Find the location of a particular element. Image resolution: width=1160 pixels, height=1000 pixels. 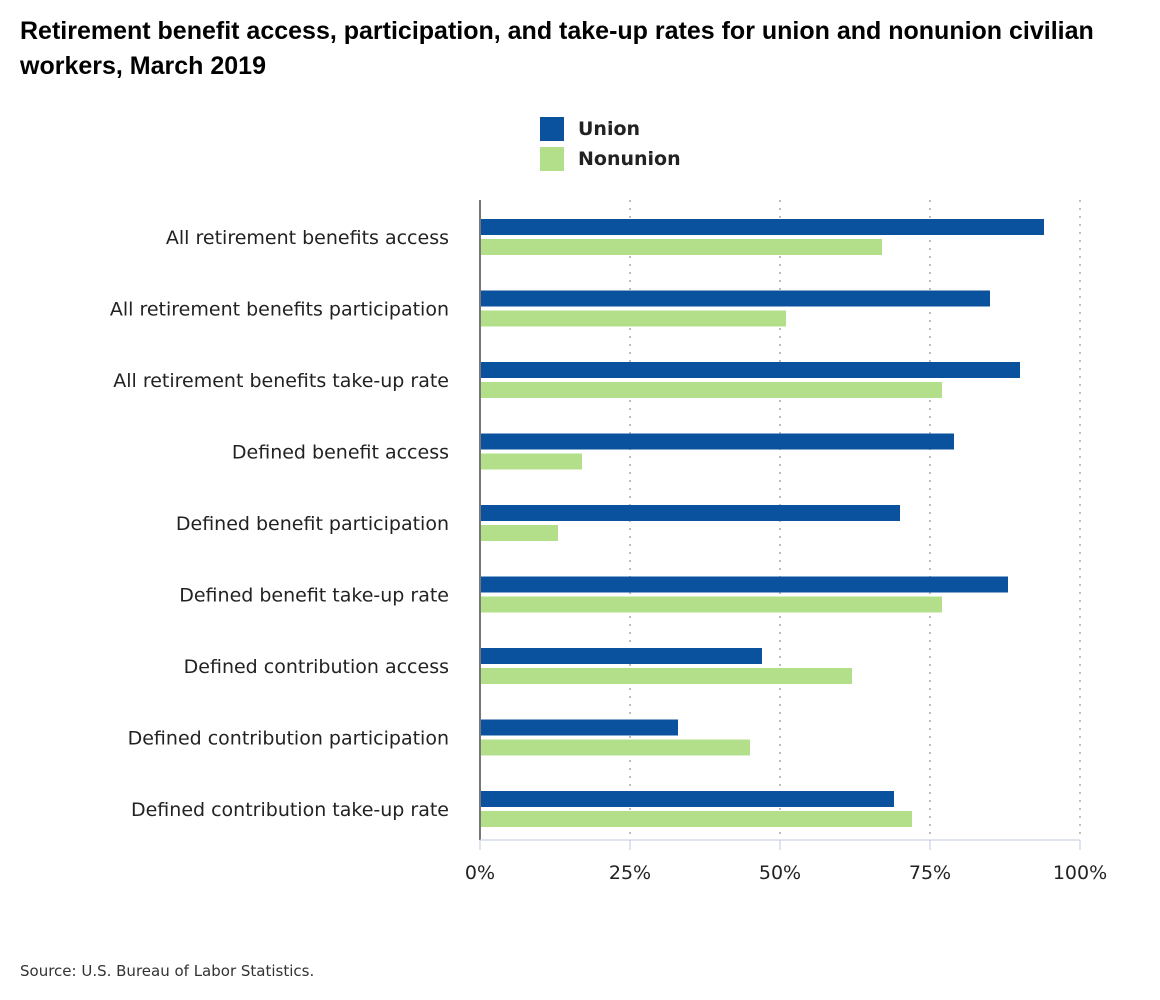

legend-label-nonunion: Nonunion is located at coordinates (629, 159).